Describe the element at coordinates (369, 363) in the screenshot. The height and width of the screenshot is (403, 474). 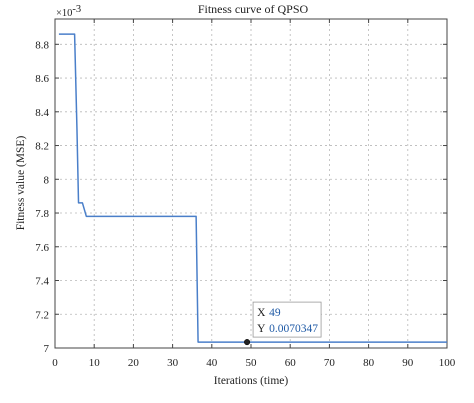
I see `x-tick-label: 80` at that location.